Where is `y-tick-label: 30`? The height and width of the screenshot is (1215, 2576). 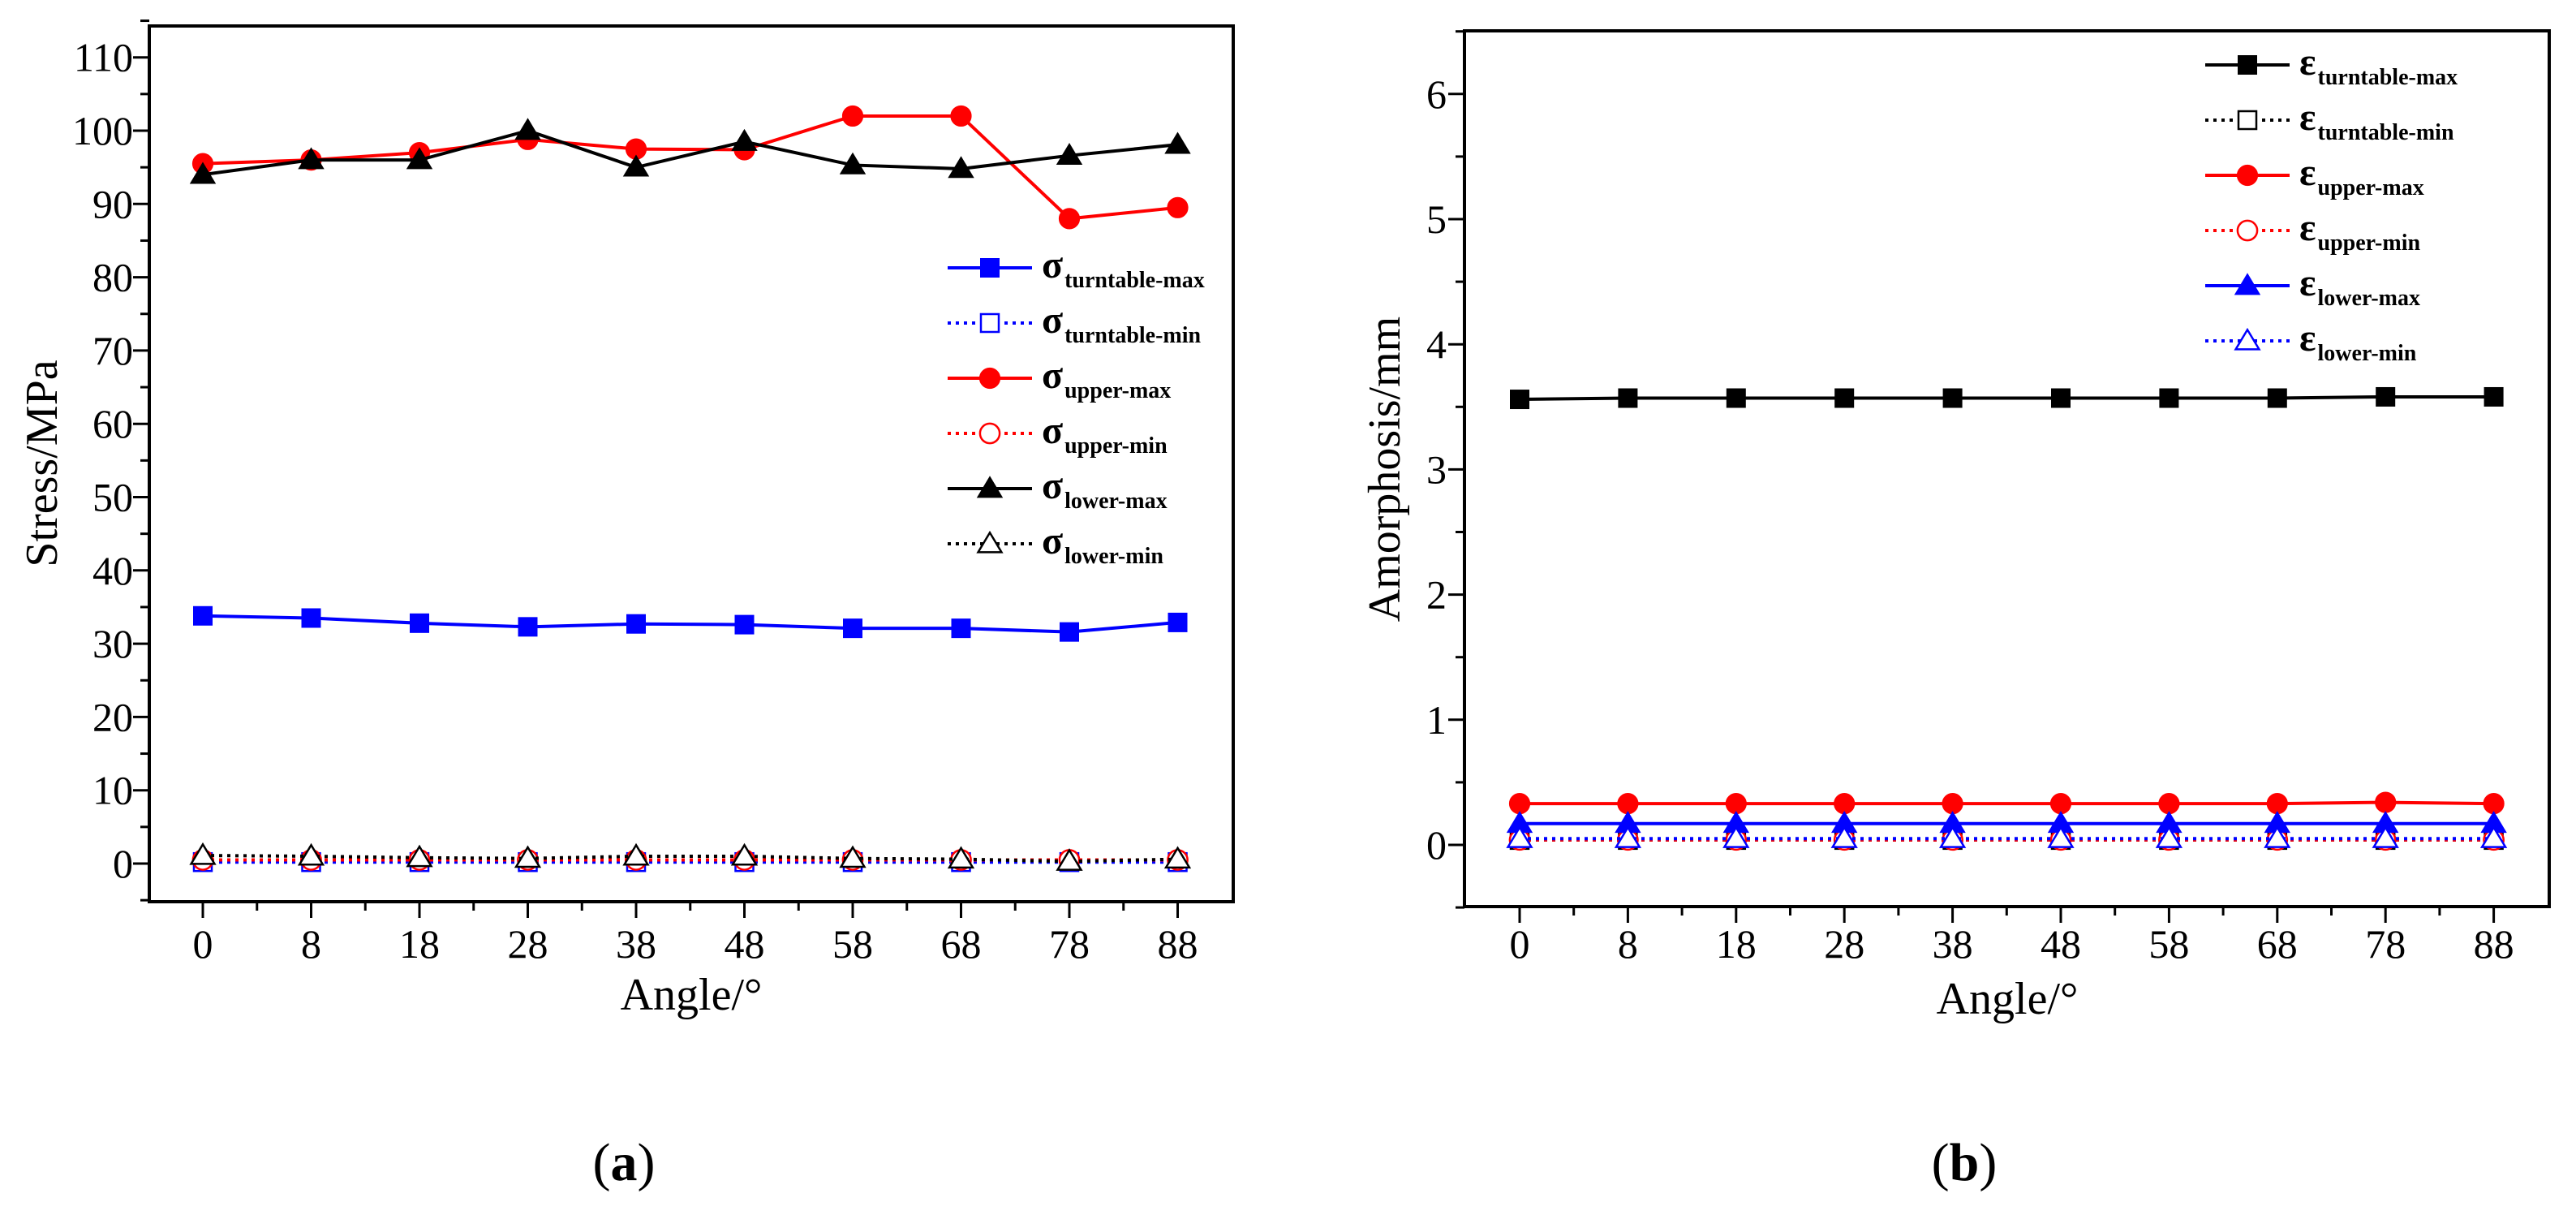 y-tick-label: 30 is located at coordinates (112, 643).